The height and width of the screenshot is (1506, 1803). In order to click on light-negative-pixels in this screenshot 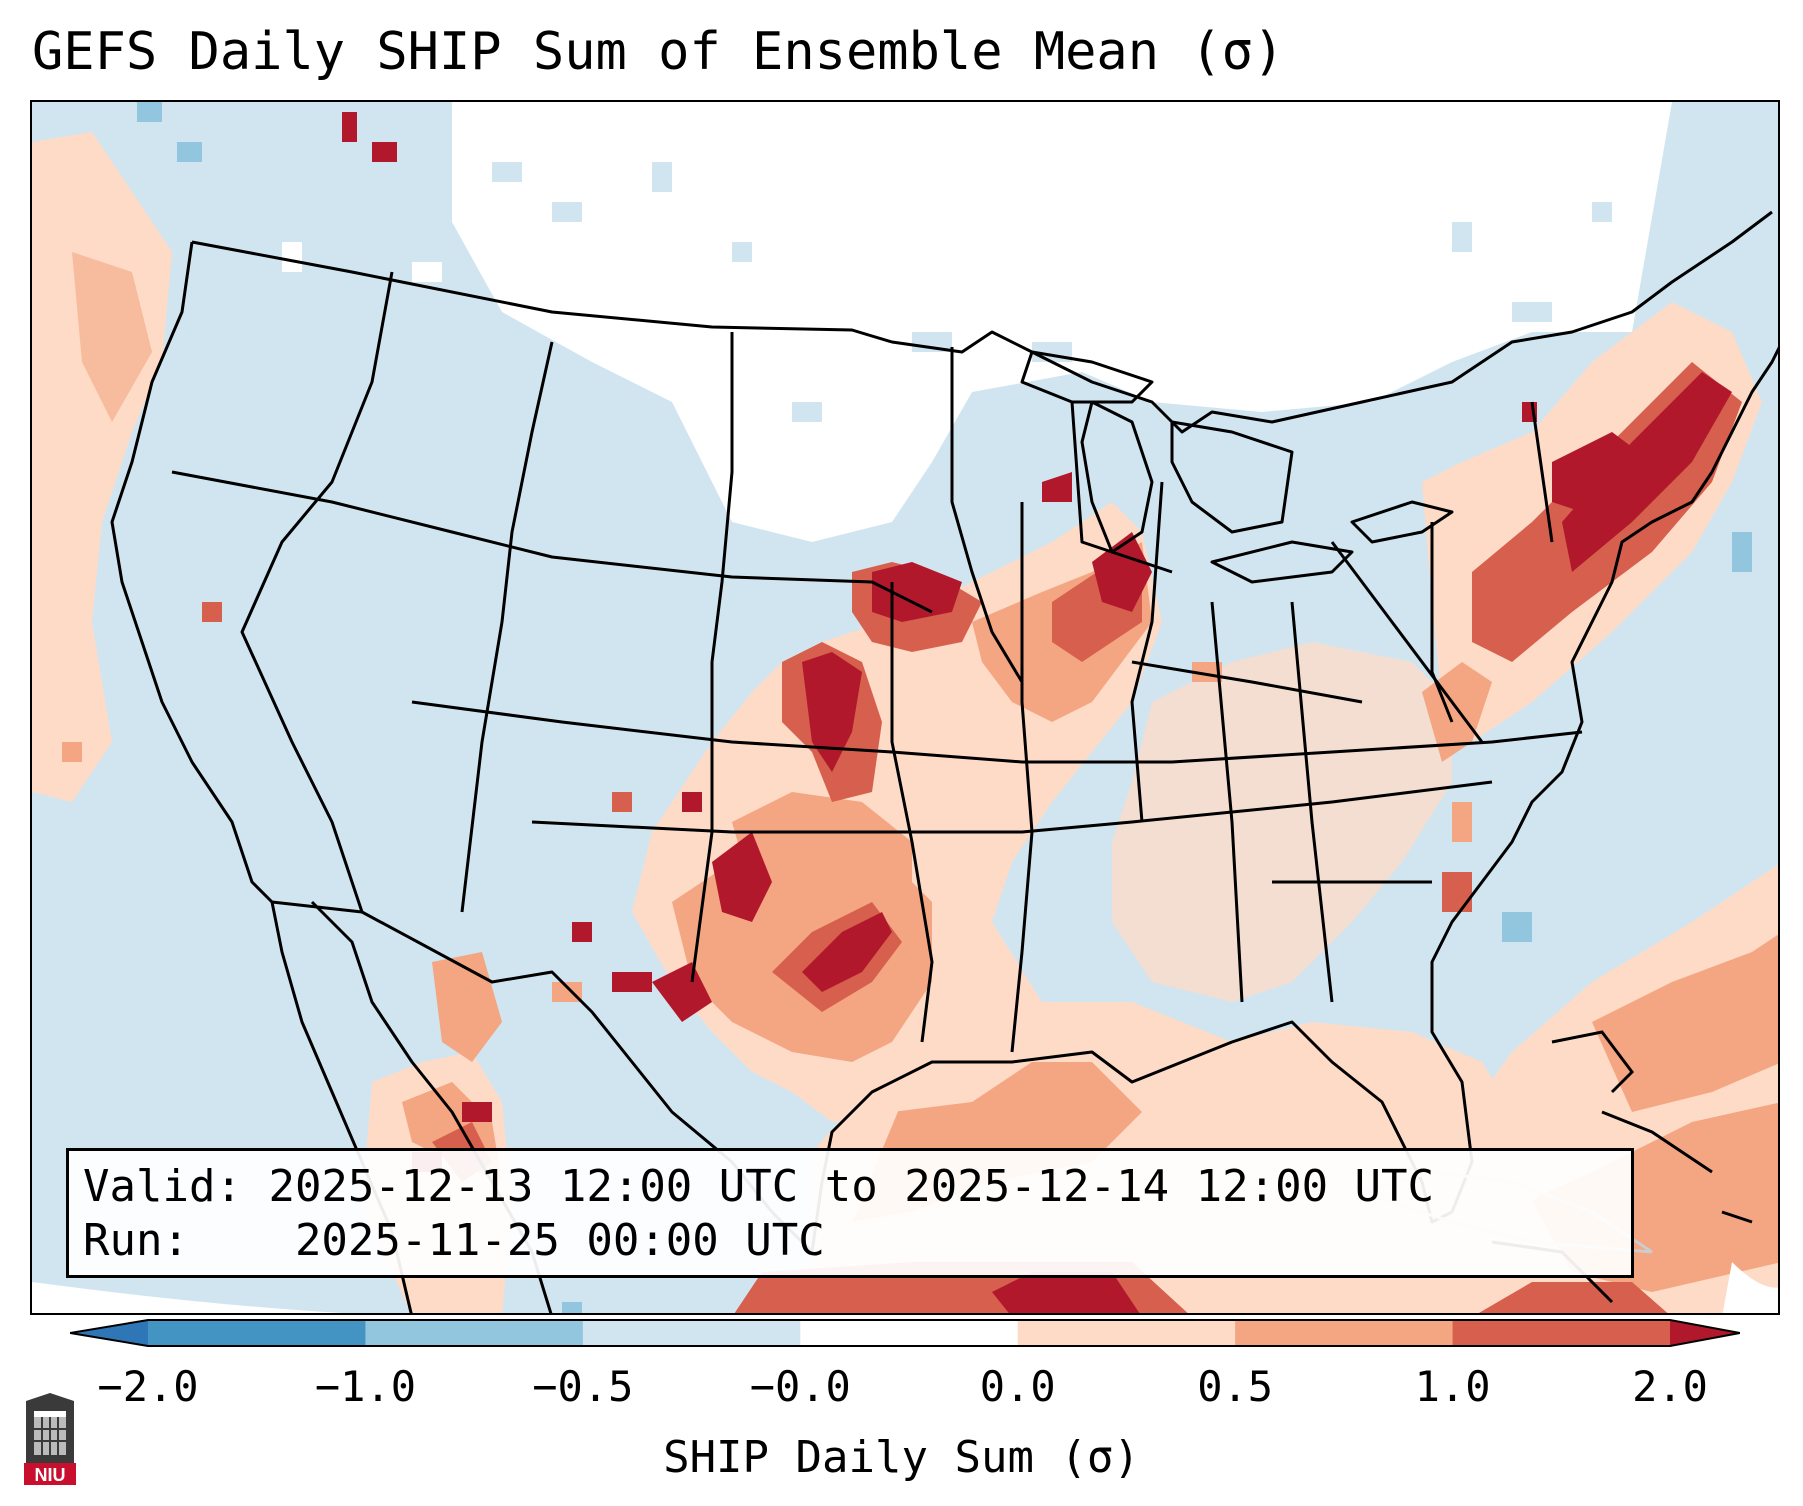, I will do `click(1052, 292)`.